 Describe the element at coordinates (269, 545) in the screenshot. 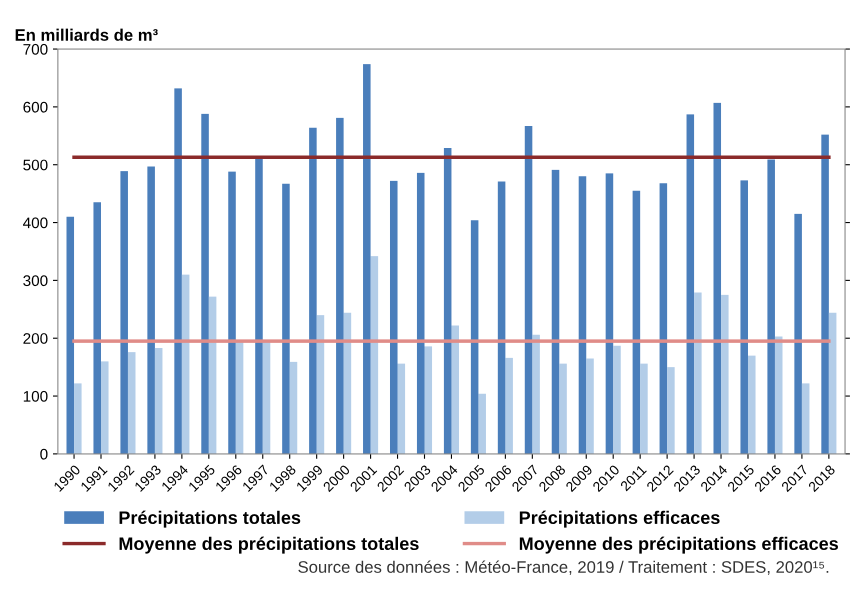

I see `legend-label: Moyenne des précipitations totales` at that location.